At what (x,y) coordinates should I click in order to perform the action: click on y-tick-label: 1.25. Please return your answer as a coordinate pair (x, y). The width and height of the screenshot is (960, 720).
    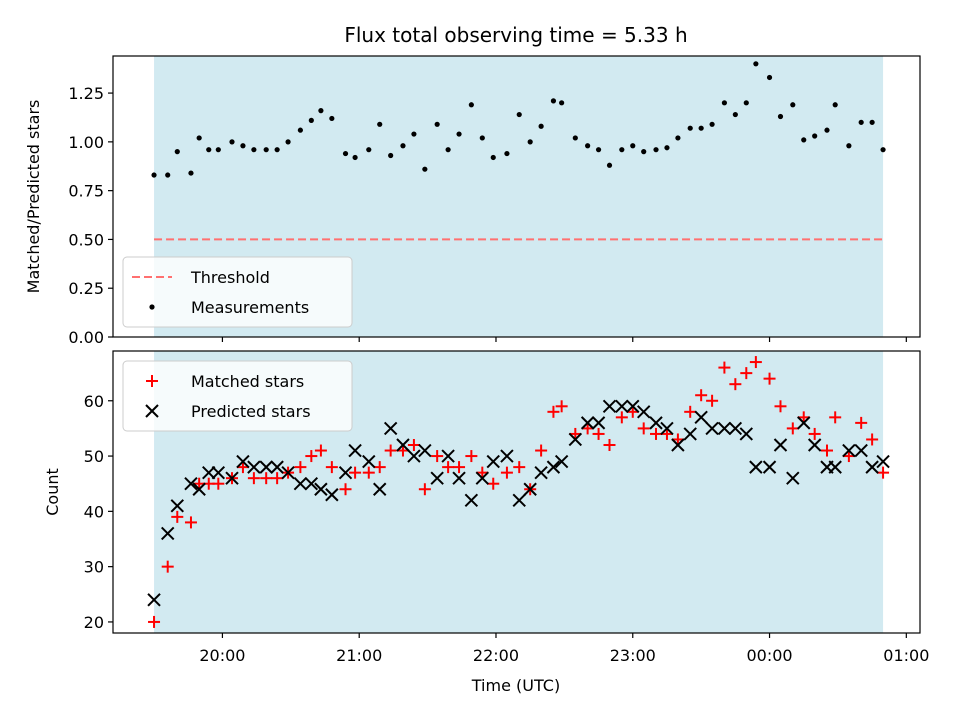
    Looking at the image, I should click on (86, 93).